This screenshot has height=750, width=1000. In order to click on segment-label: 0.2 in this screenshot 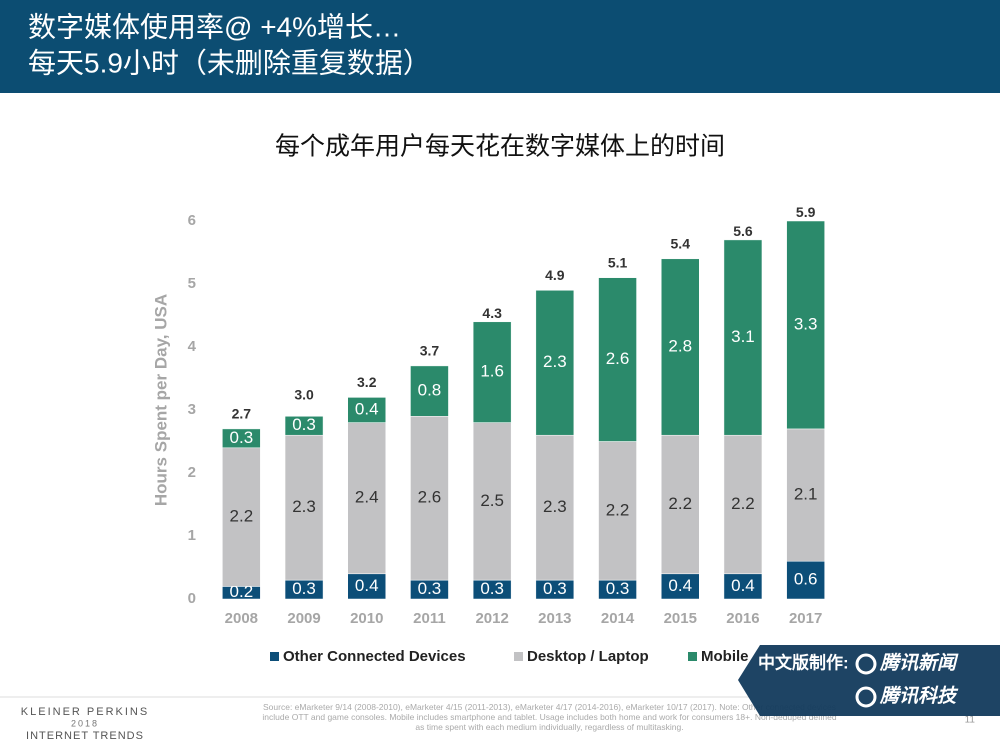, I will do `click(242, 591)`.